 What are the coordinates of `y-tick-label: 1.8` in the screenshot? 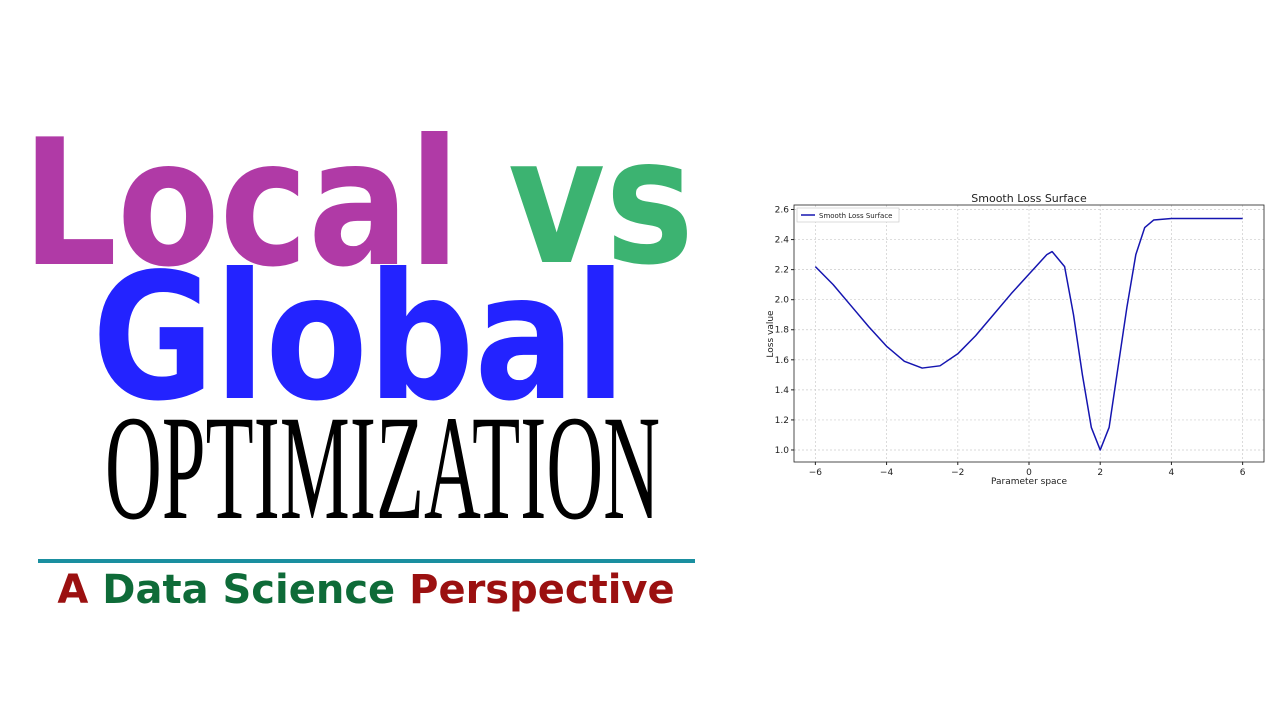 It's located at (782, 331).